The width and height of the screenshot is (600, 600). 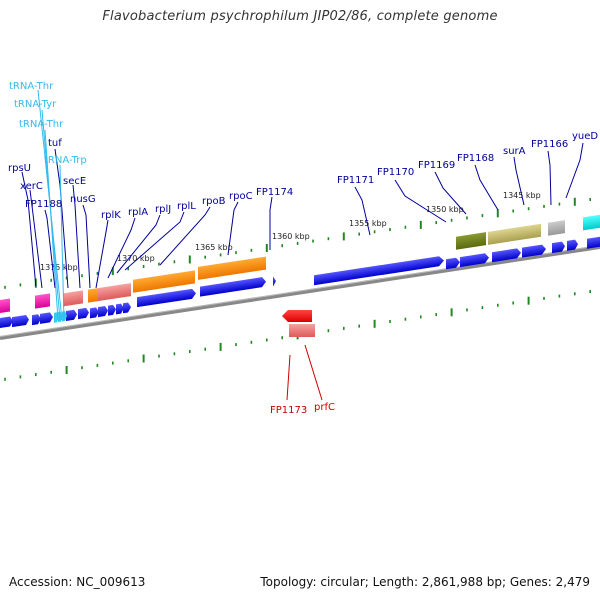 What do you see at coordinates (302, 330) in the screenshot?
I see `feature-pseudo-reverse` at bounding box center [302, 330].